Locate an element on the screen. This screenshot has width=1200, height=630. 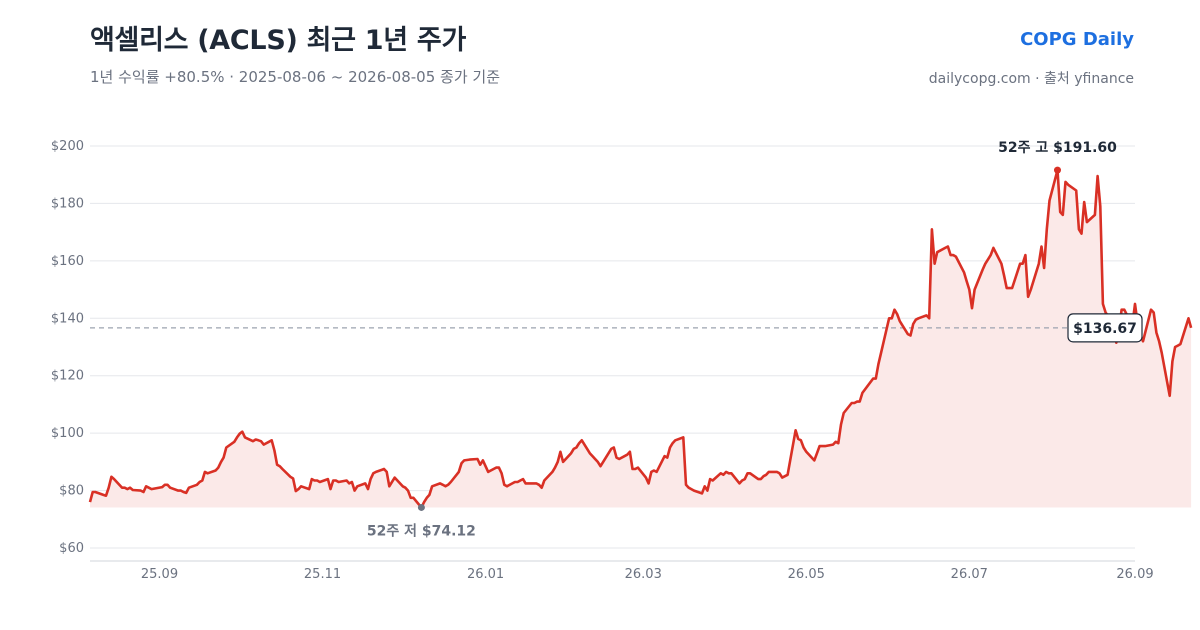
low-point-marker is located at coordinates (421, 507).